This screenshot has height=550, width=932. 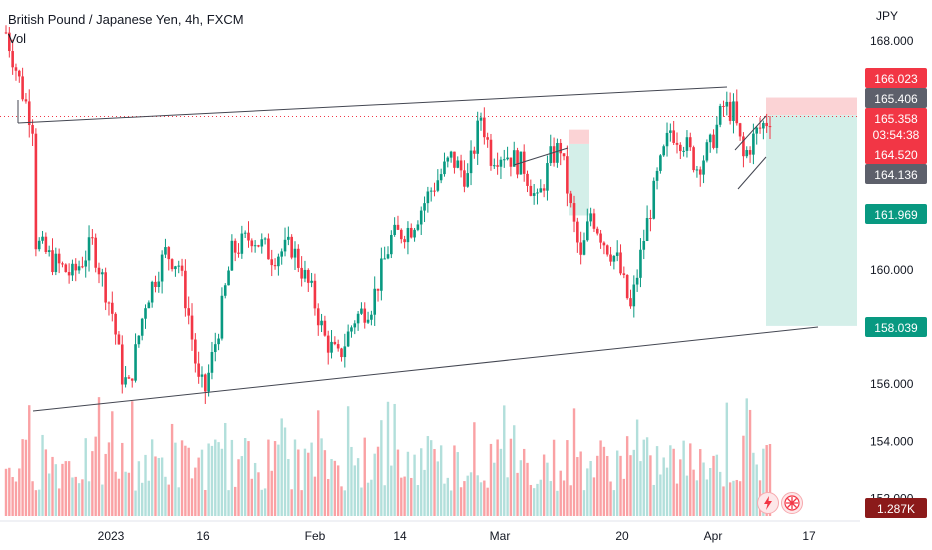 I want to click on time-axis: 2023 16 Feb 14 Mar 20 Apr 17, so click(x=430, y=531).